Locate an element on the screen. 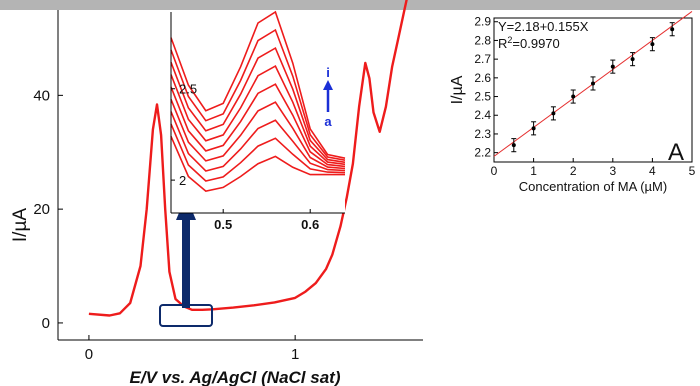  panel-label: A is located at coordinates (676, 152).